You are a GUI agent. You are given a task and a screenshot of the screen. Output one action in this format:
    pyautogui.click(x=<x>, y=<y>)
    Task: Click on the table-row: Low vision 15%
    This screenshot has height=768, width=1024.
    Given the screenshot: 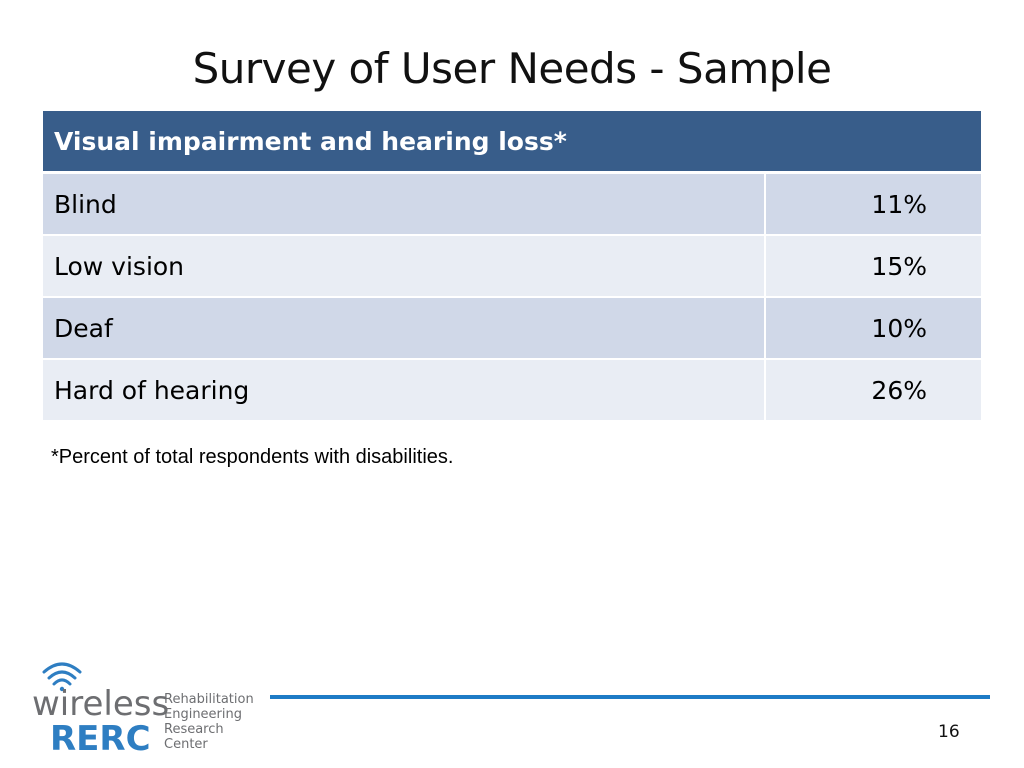 What is the action you would take?
    pyautogui.click(x=512, y=266)
    